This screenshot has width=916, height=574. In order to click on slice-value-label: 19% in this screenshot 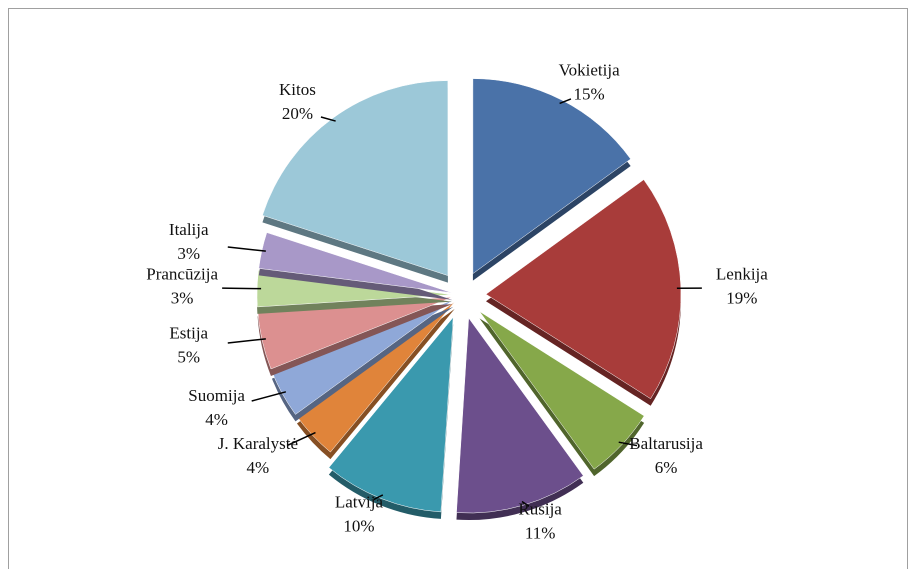, I will do `click(741, 297)`.